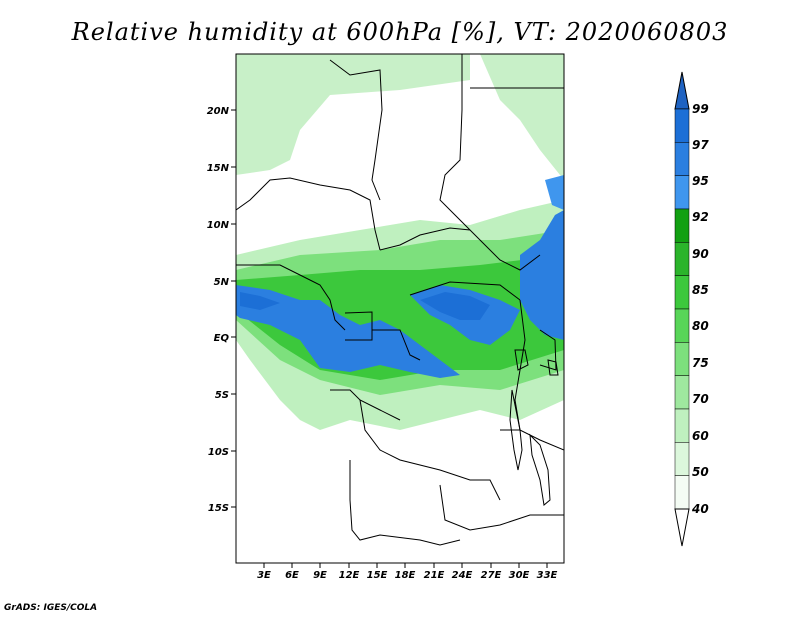 The height and width of the screenshot is (618, 800). Describe the element at coordinates (547, 575) in the screenshot. I see `x-tick-label: 33E` at that location.